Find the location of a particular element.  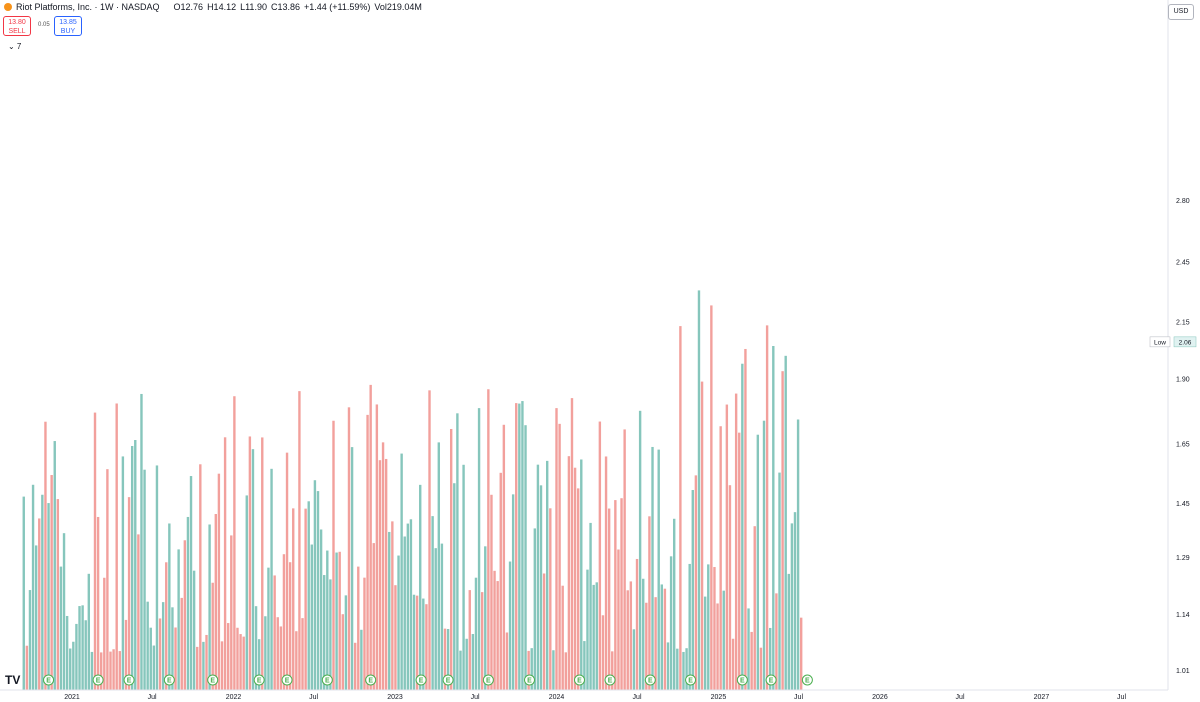

price-axis-tick: 1.65 is located at coordinates (1183, 445).